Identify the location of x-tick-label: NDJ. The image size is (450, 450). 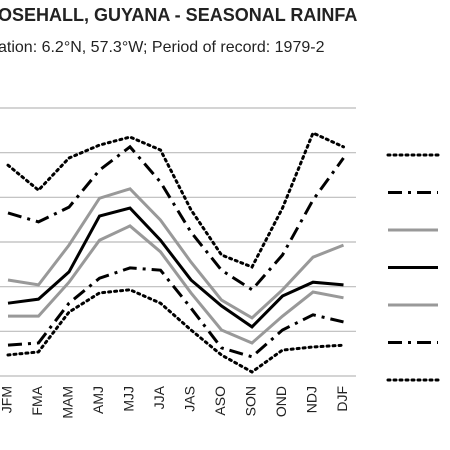
(312, 399).